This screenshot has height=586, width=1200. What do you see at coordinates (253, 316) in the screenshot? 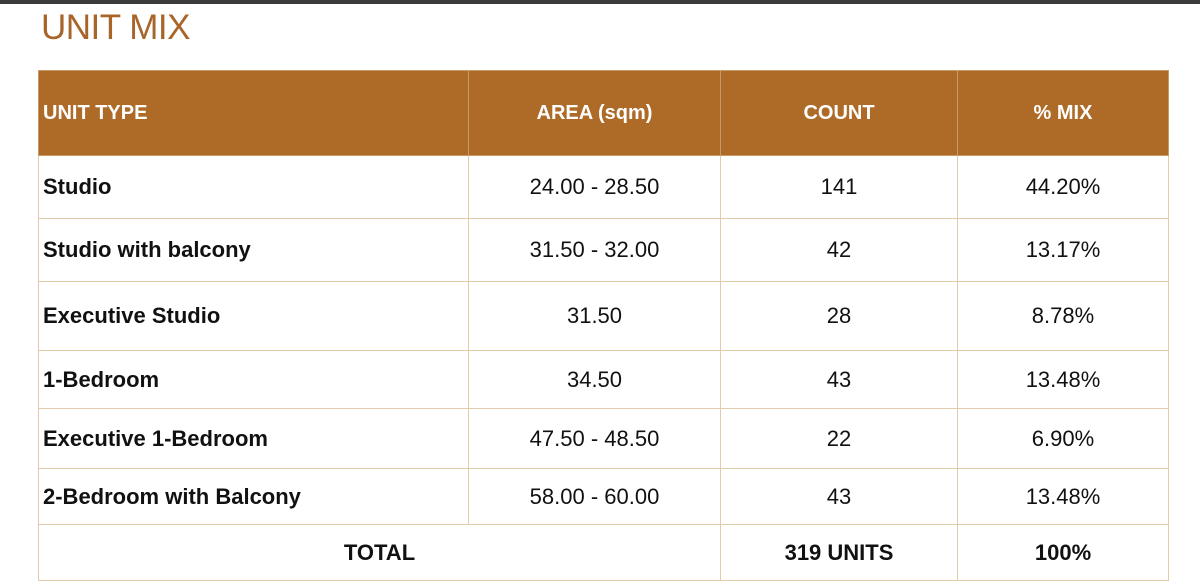
I see `unit-type-cell: Executive Studio` at bounding box center [253, 316].